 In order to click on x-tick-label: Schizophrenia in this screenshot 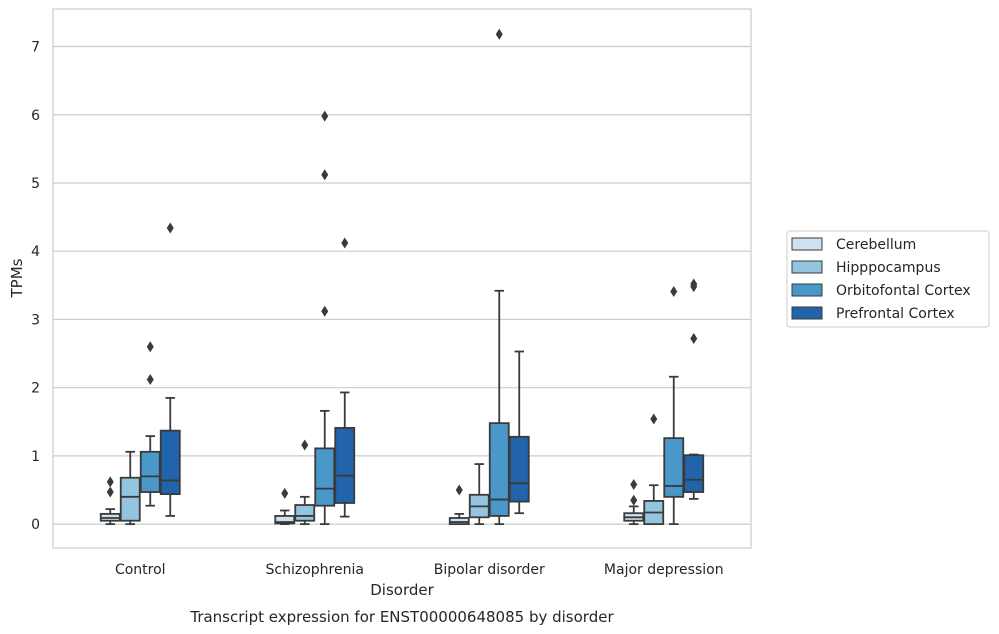, I will do `click(315, 570)`.